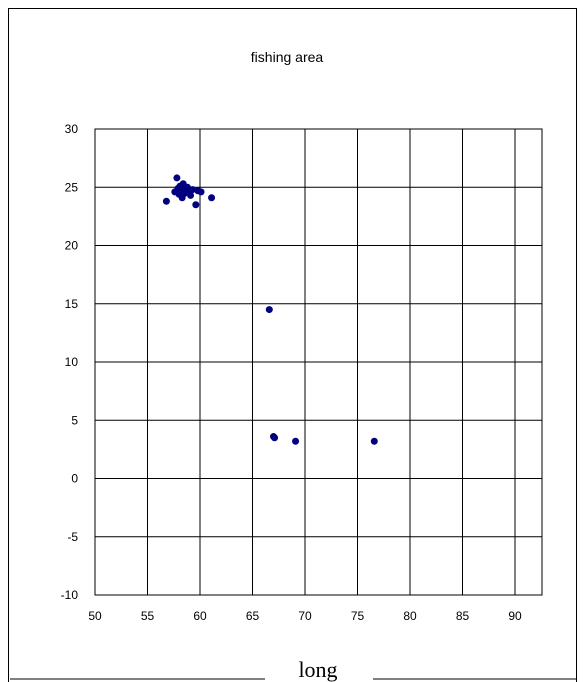  I want to click on y-tick-label: 10, so click(72, 362).